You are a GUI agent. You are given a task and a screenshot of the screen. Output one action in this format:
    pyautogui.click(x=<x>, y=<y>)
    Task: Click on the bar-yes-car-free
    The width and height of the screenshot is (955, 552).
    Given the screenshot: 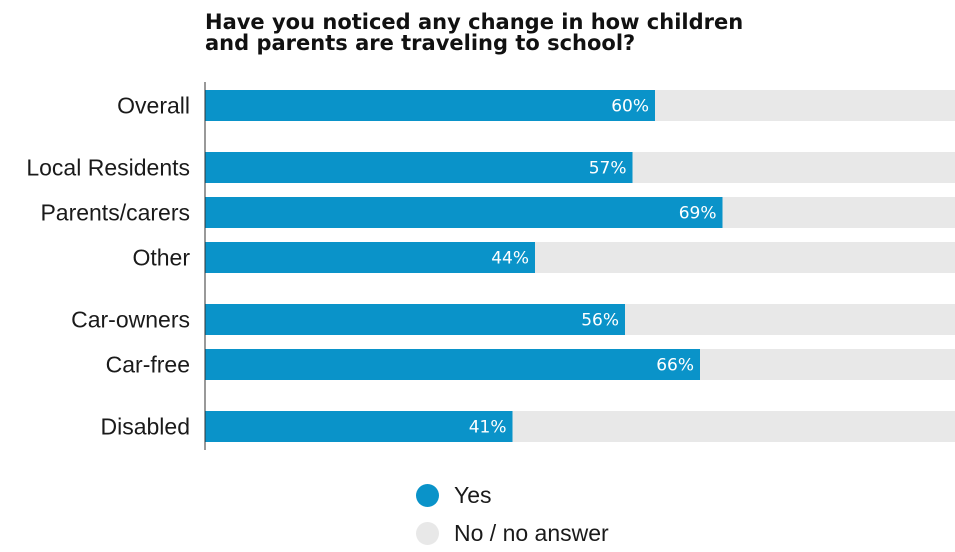 What is the action you would take?
    pyautogui.click(x=452, y=364)
    